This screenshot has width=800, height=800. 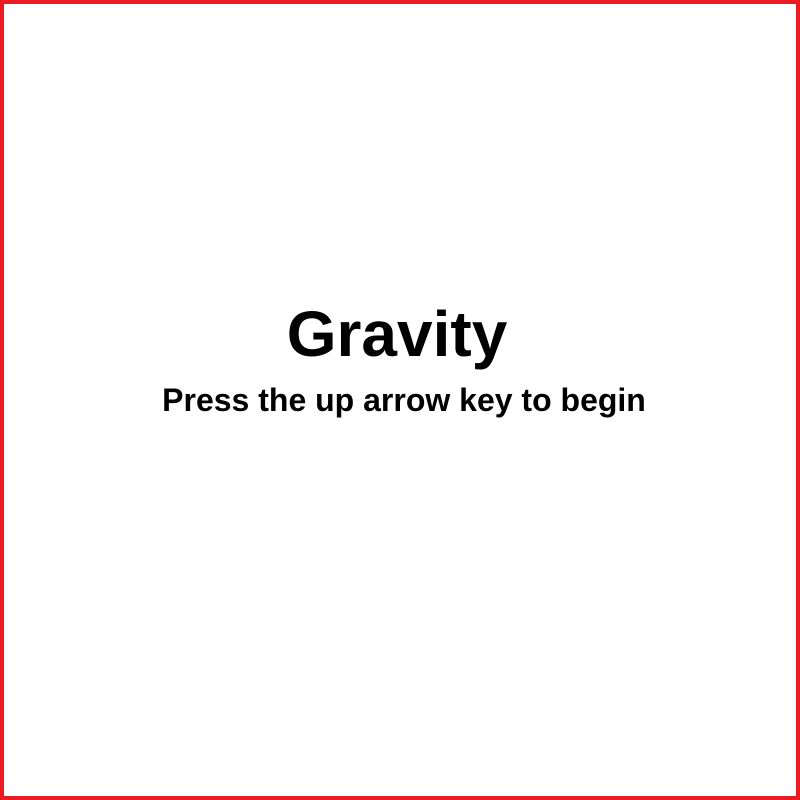 I want to click on start-instruction: Press the up arrow key to begin, so click(x=404, y=400).